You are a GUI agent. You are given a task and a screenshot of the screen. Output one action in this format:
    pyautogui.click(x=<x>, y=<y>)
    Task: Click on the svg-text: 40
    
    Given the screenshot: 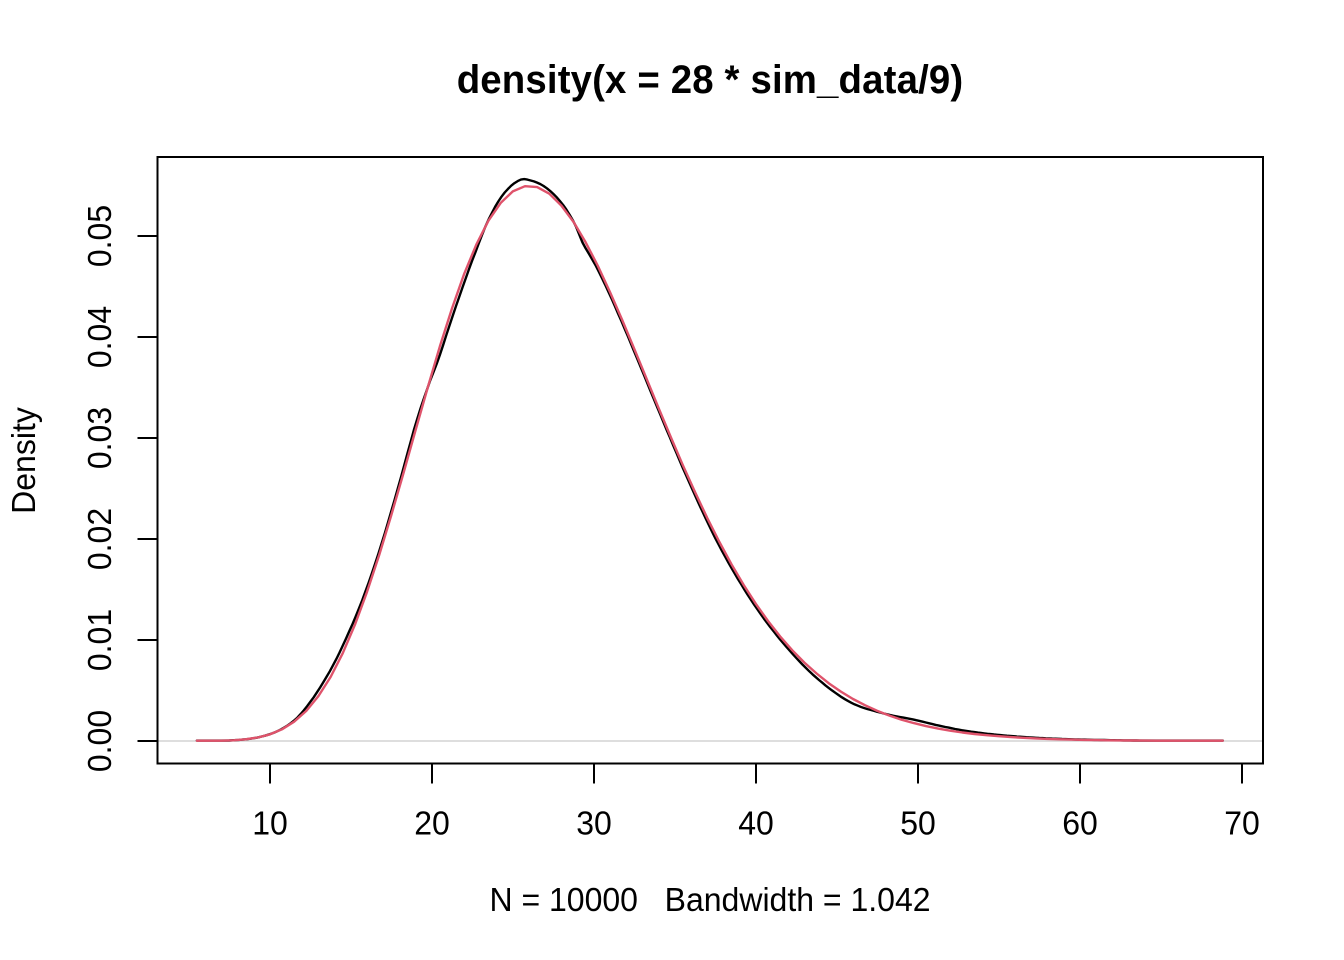 What is the action you would take?
    pyautogui.click(x=756, y=823)
    